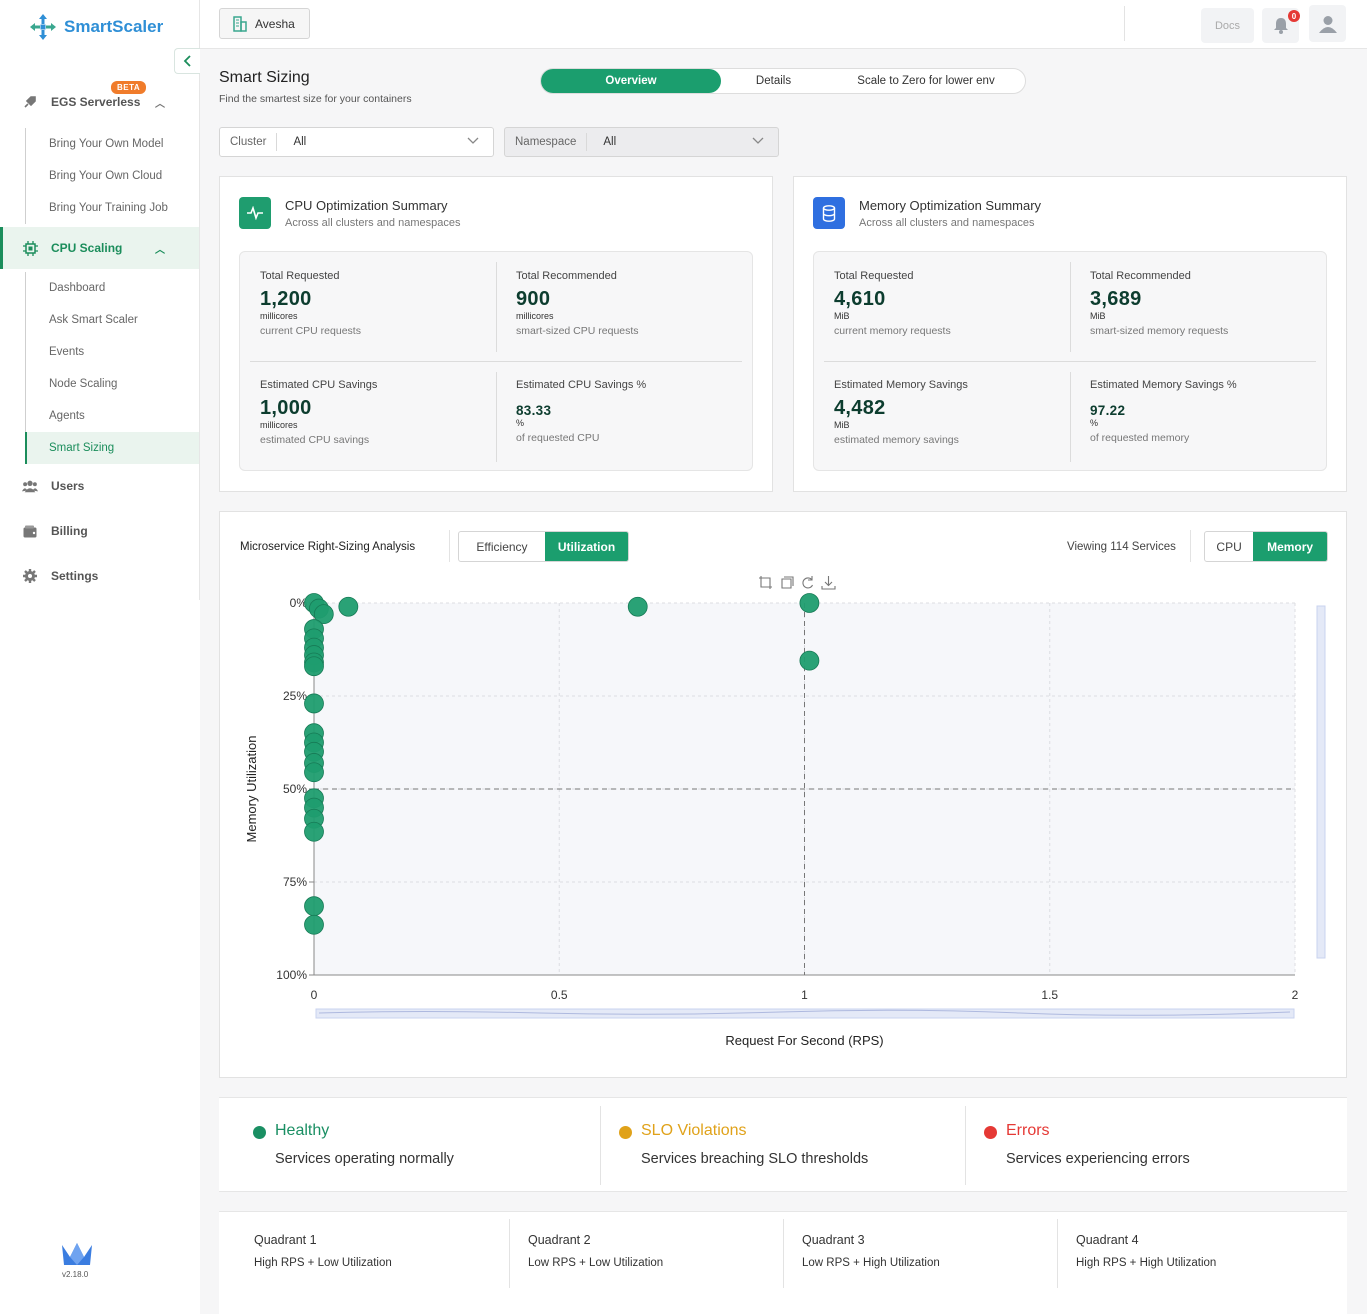 The image size is (1367, 1314). What do you see at coordinates (187, 61) in the screenshot?
I see `collapse-sidebar-button` at bounding box center [187, 61].